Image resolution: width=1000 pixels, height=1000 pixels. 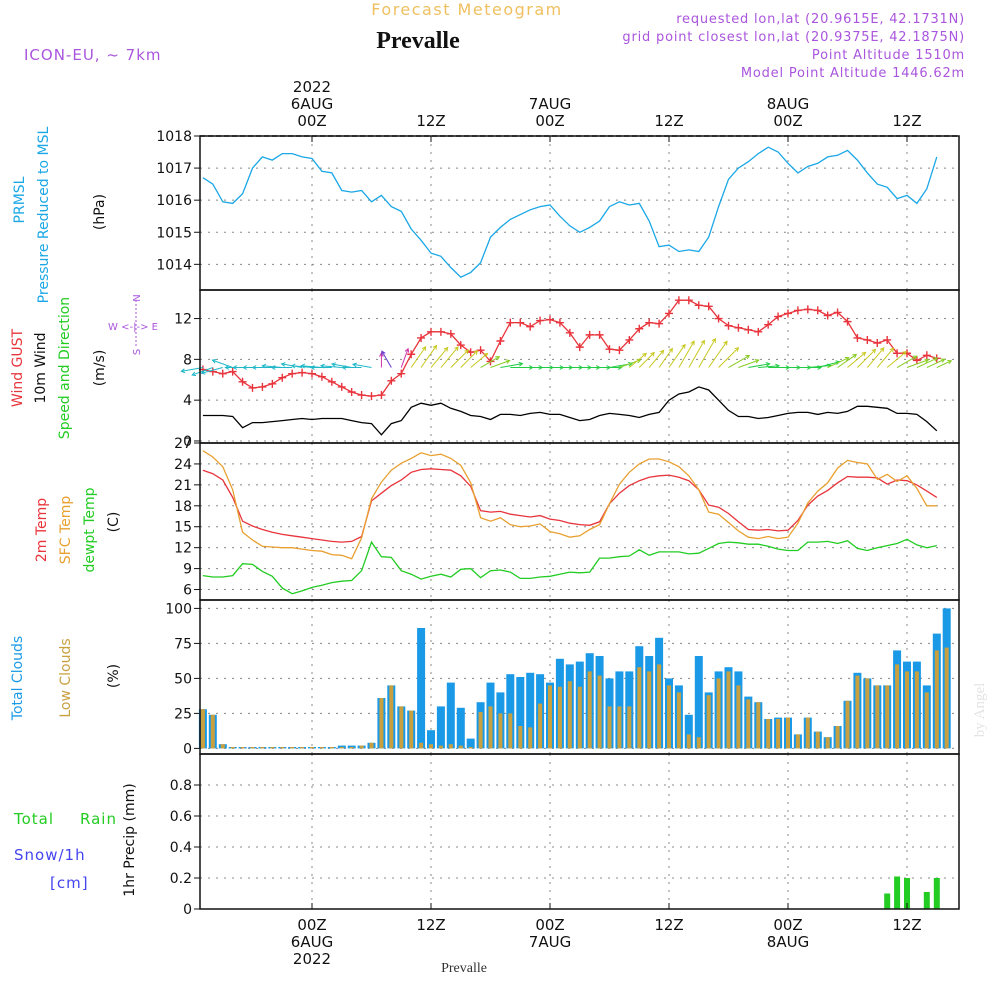 What do you see at coordinates (41, 367) in the screenshot?
I see `label-10m-wind: 10m Wind` at bounding box center [41, 367].